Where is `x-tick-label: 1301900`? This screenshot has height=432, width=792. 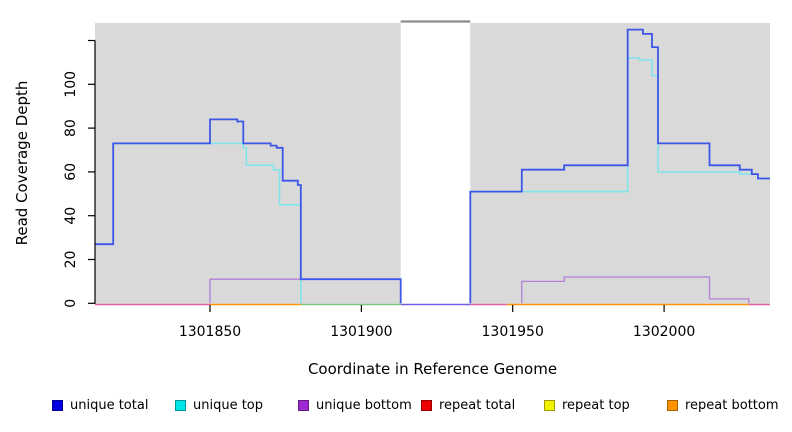
x-tick-label: 1301900 is located at coordinates (361, 332).